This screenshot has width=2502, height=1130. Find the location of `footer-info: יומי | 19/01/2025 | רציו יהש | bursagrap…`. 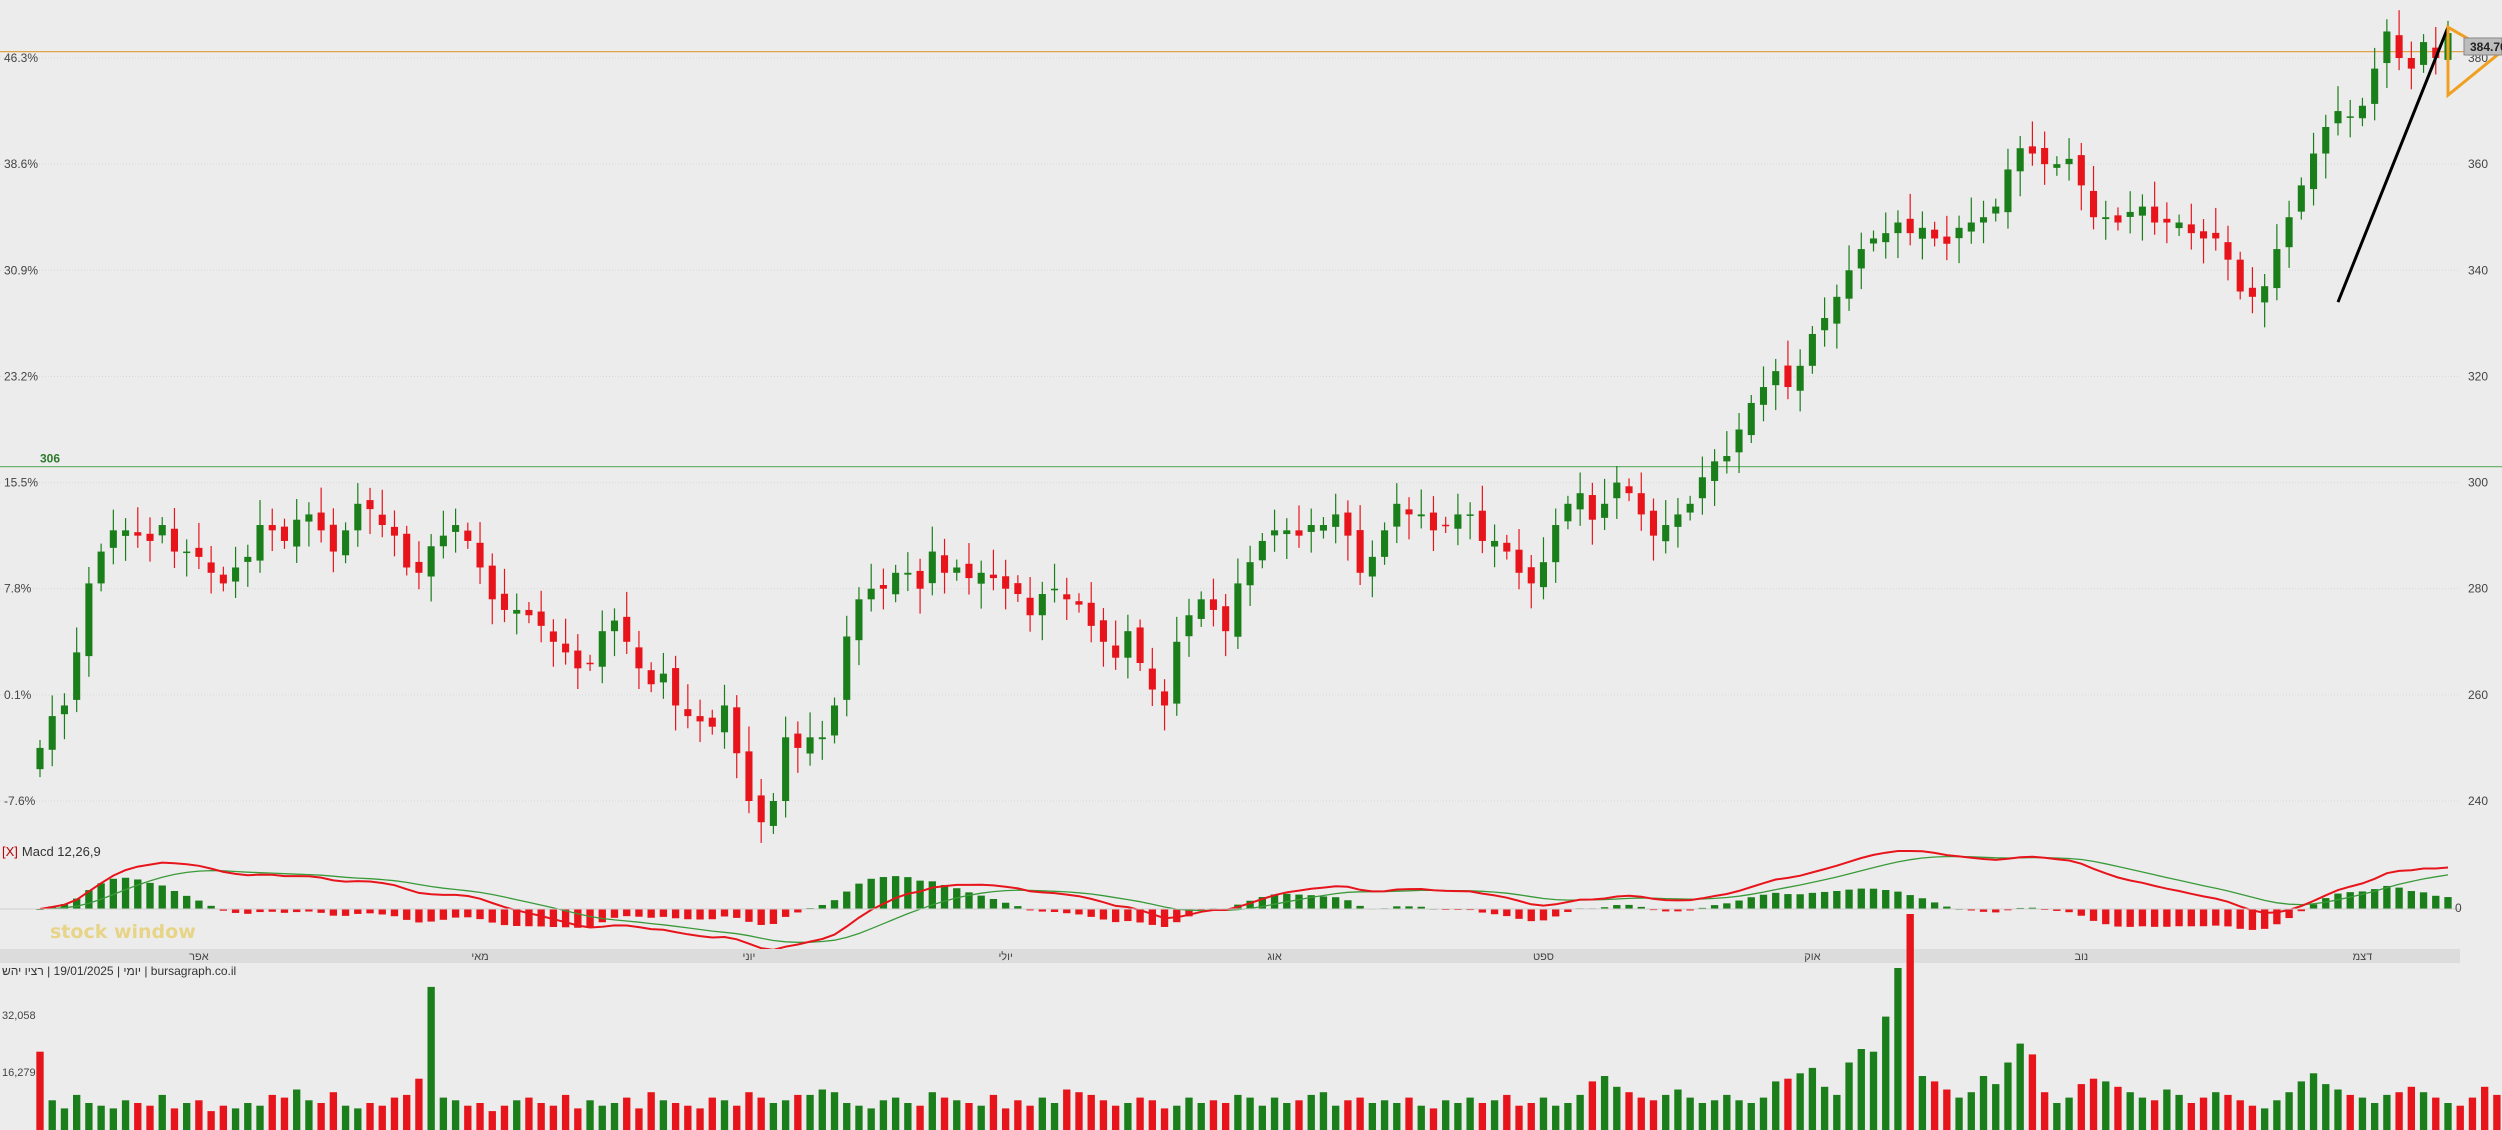

footer-info: יומי | 19/01/2025 | רציו יהש | bursagrap… is located at coordinates (119, 971).